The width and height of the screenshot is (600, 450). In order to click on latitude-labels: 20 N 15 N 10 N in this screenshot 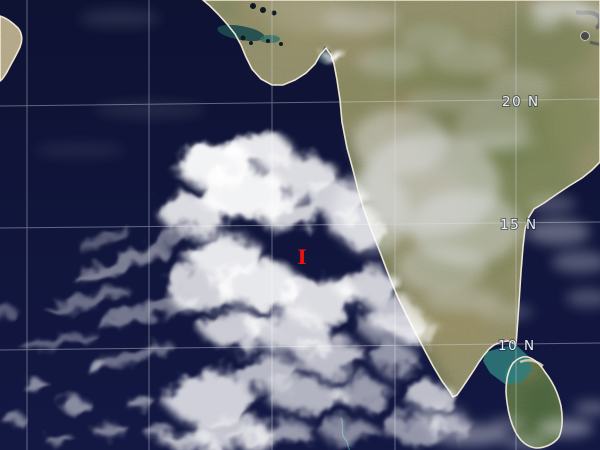, I will do `click(518, 224)`.